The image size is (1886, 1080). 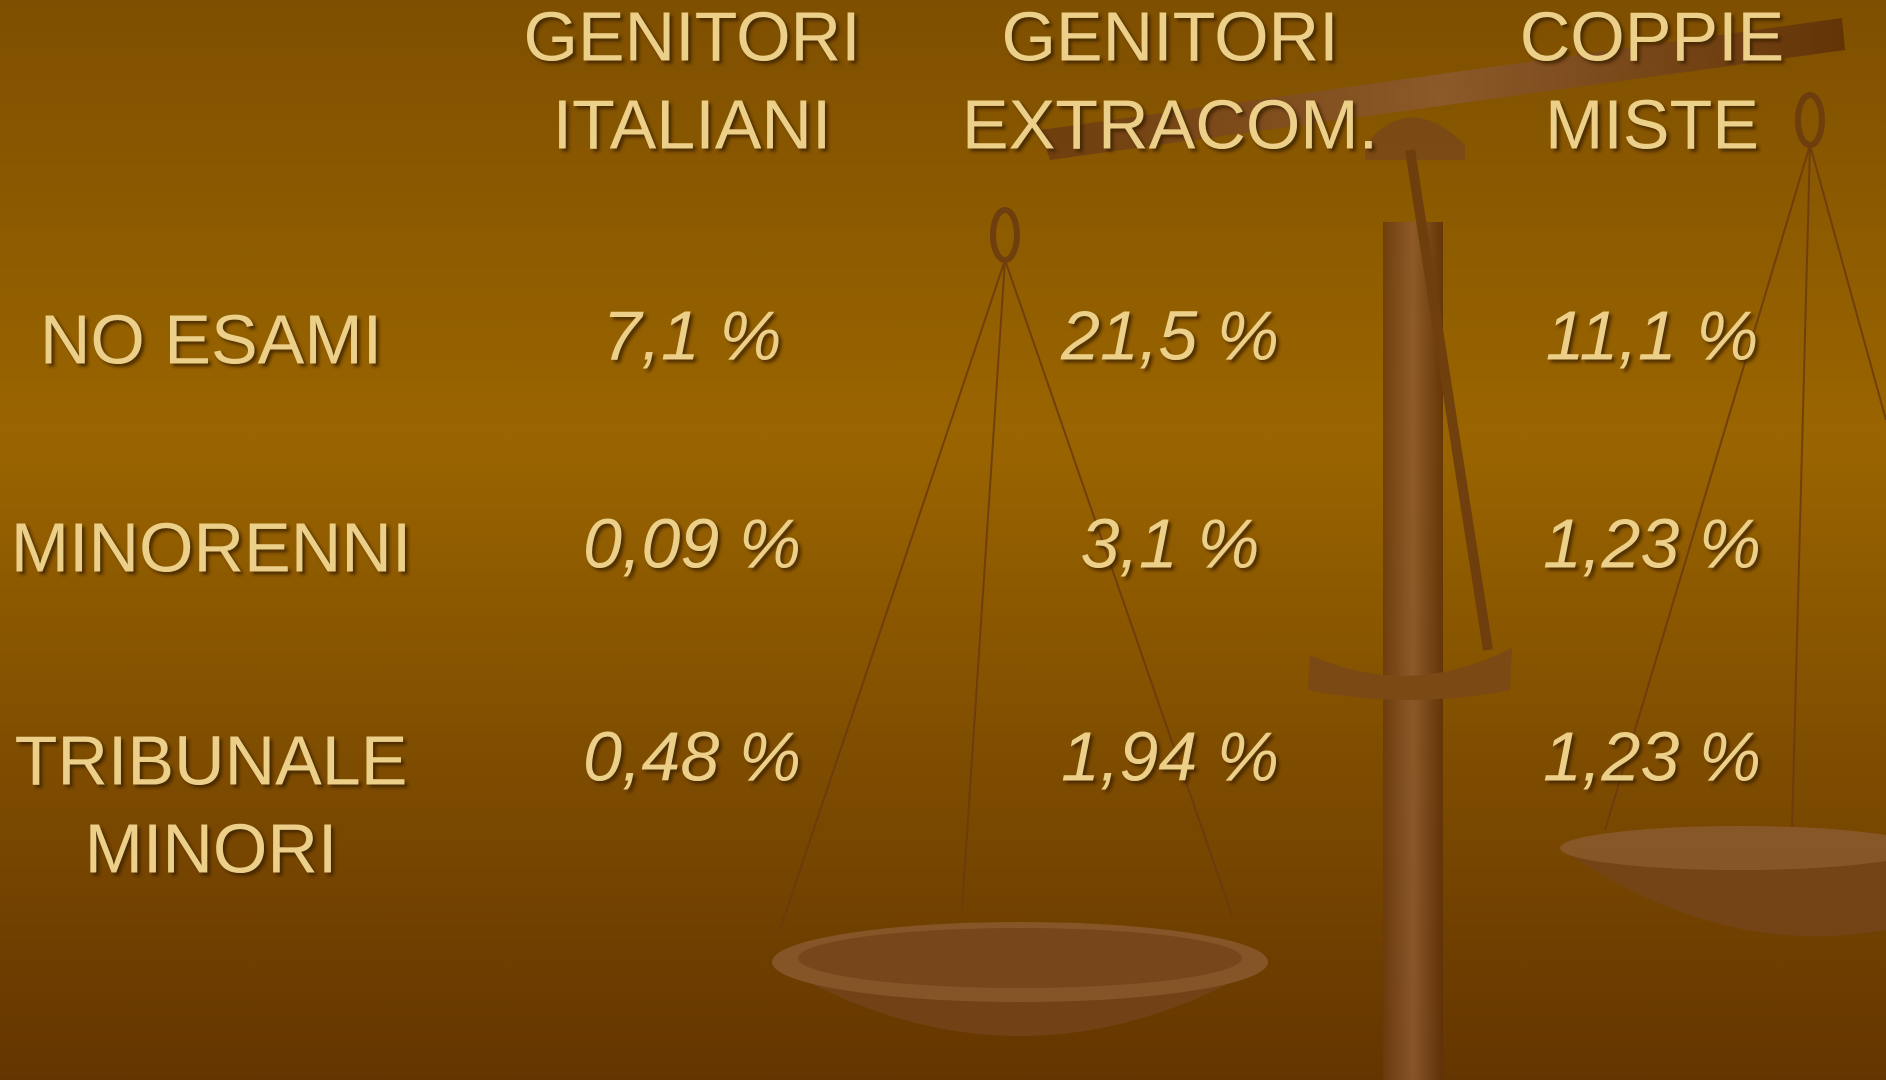 What do you see at coordinates (211, 339) in the screenshot?
I see `row-label: NO ESAMI` at bounding box center [211, 339].